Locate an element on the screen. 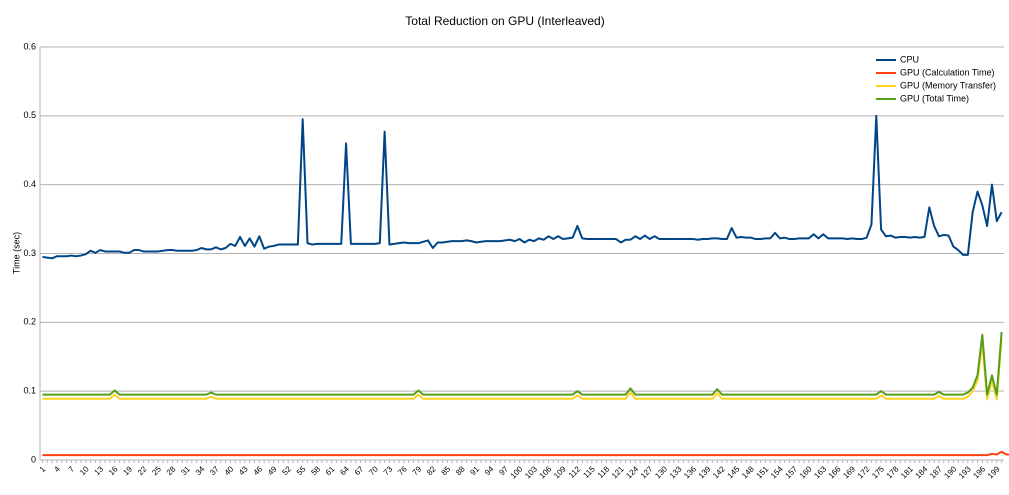 The height and width of the screenshot is (495, 1009). y-axis-label: Time (sec) is located at coordinates (16, 253).